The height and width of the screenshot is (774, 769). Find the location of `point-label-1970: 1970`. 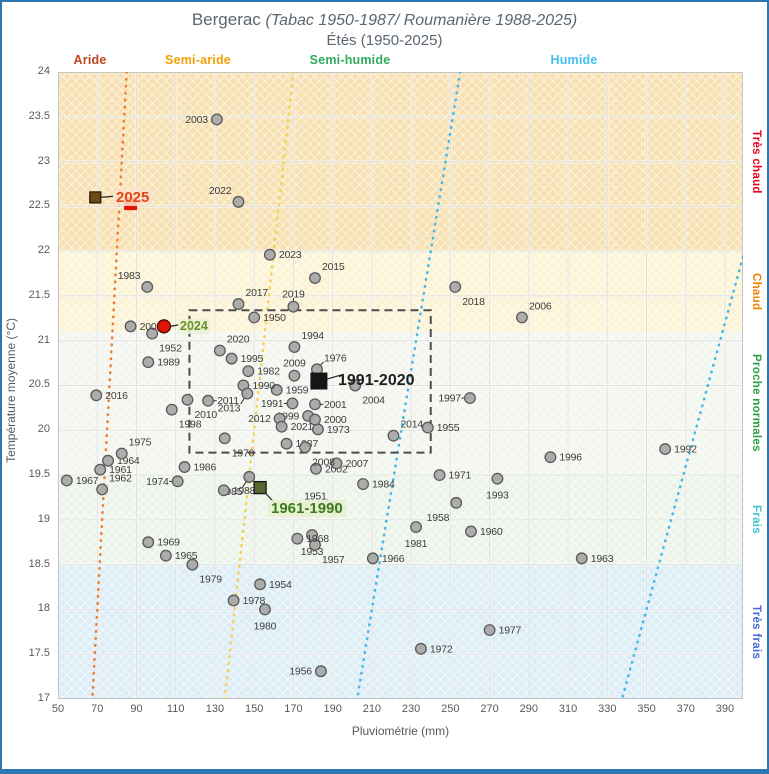

point-label-1970: 1970 is located at coordinates (243, 453).